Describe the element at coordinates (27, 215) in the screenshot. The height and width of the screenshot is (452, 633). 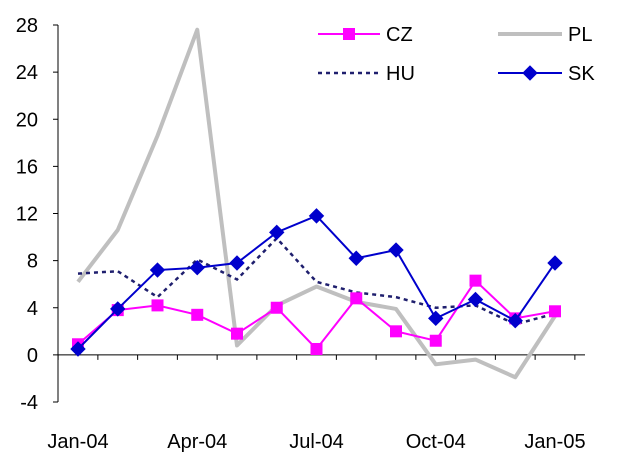
I see `y-tick-label: 12` at that location.